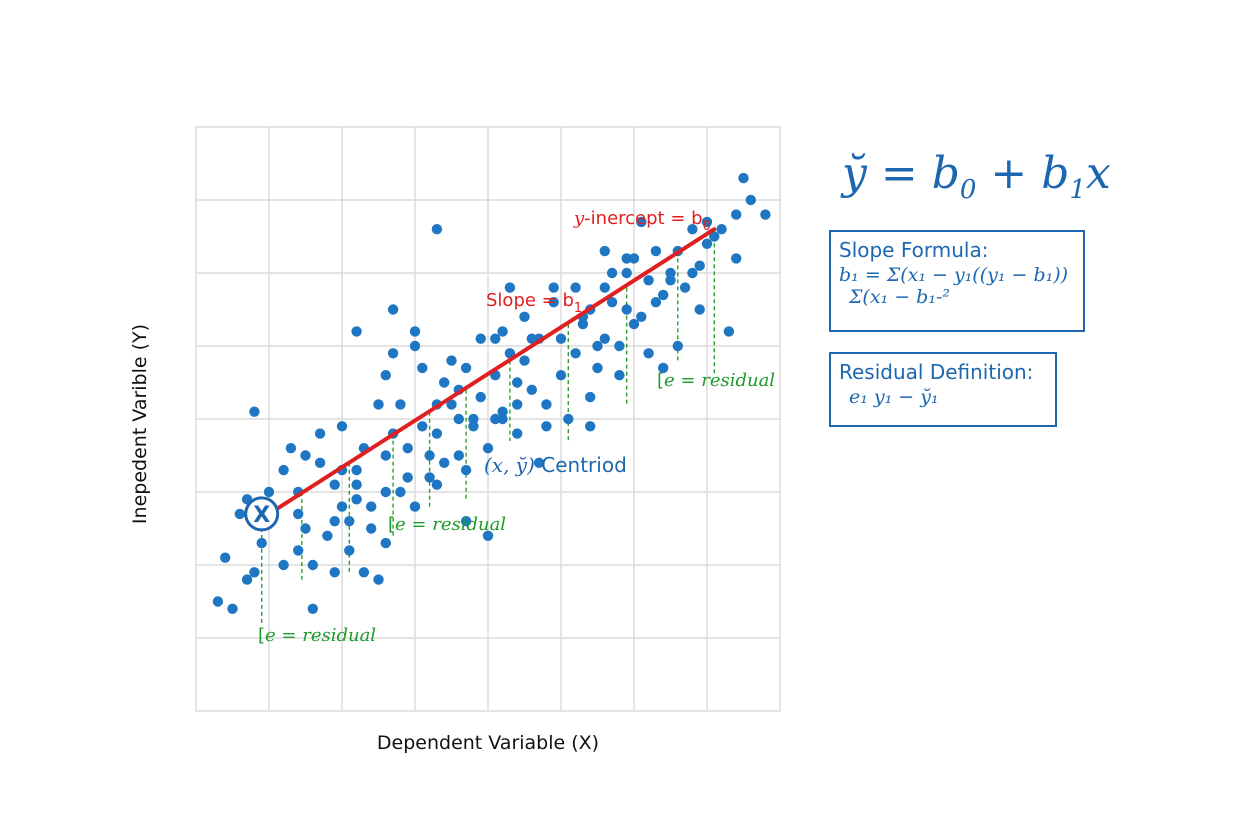 Image resolution: width=1248 pixels, height=832 pixels. Describe the element at coordinates (914, 250) in the screenshot. I see `slope-formula-title: Slope Formula:` at that location.